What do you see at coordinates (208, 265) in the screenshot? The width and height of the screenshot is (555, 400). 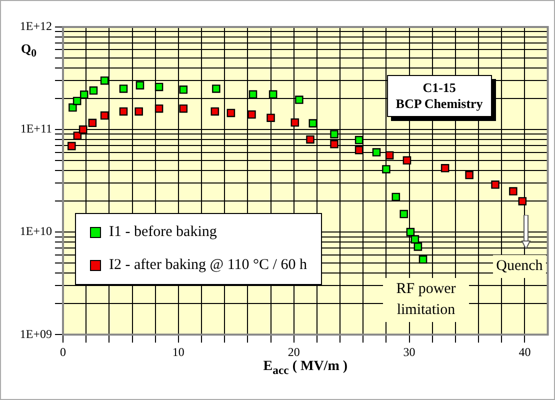 I see `legend-label: I2 - after baking @ 110 °C / 60 h` at bounding box center [208, 265].